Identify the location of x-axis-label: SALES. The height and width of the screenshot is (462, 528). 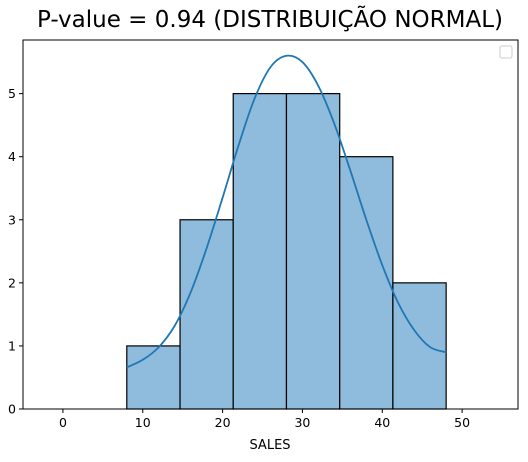
(269, 445).